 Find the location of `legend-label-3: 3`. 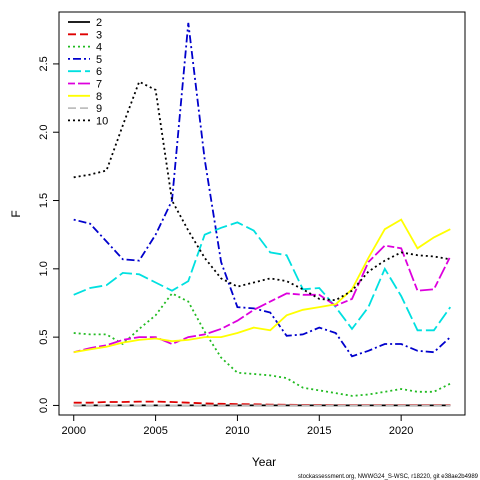

legend-label-3: 3 is located at coordinates (99, 35).